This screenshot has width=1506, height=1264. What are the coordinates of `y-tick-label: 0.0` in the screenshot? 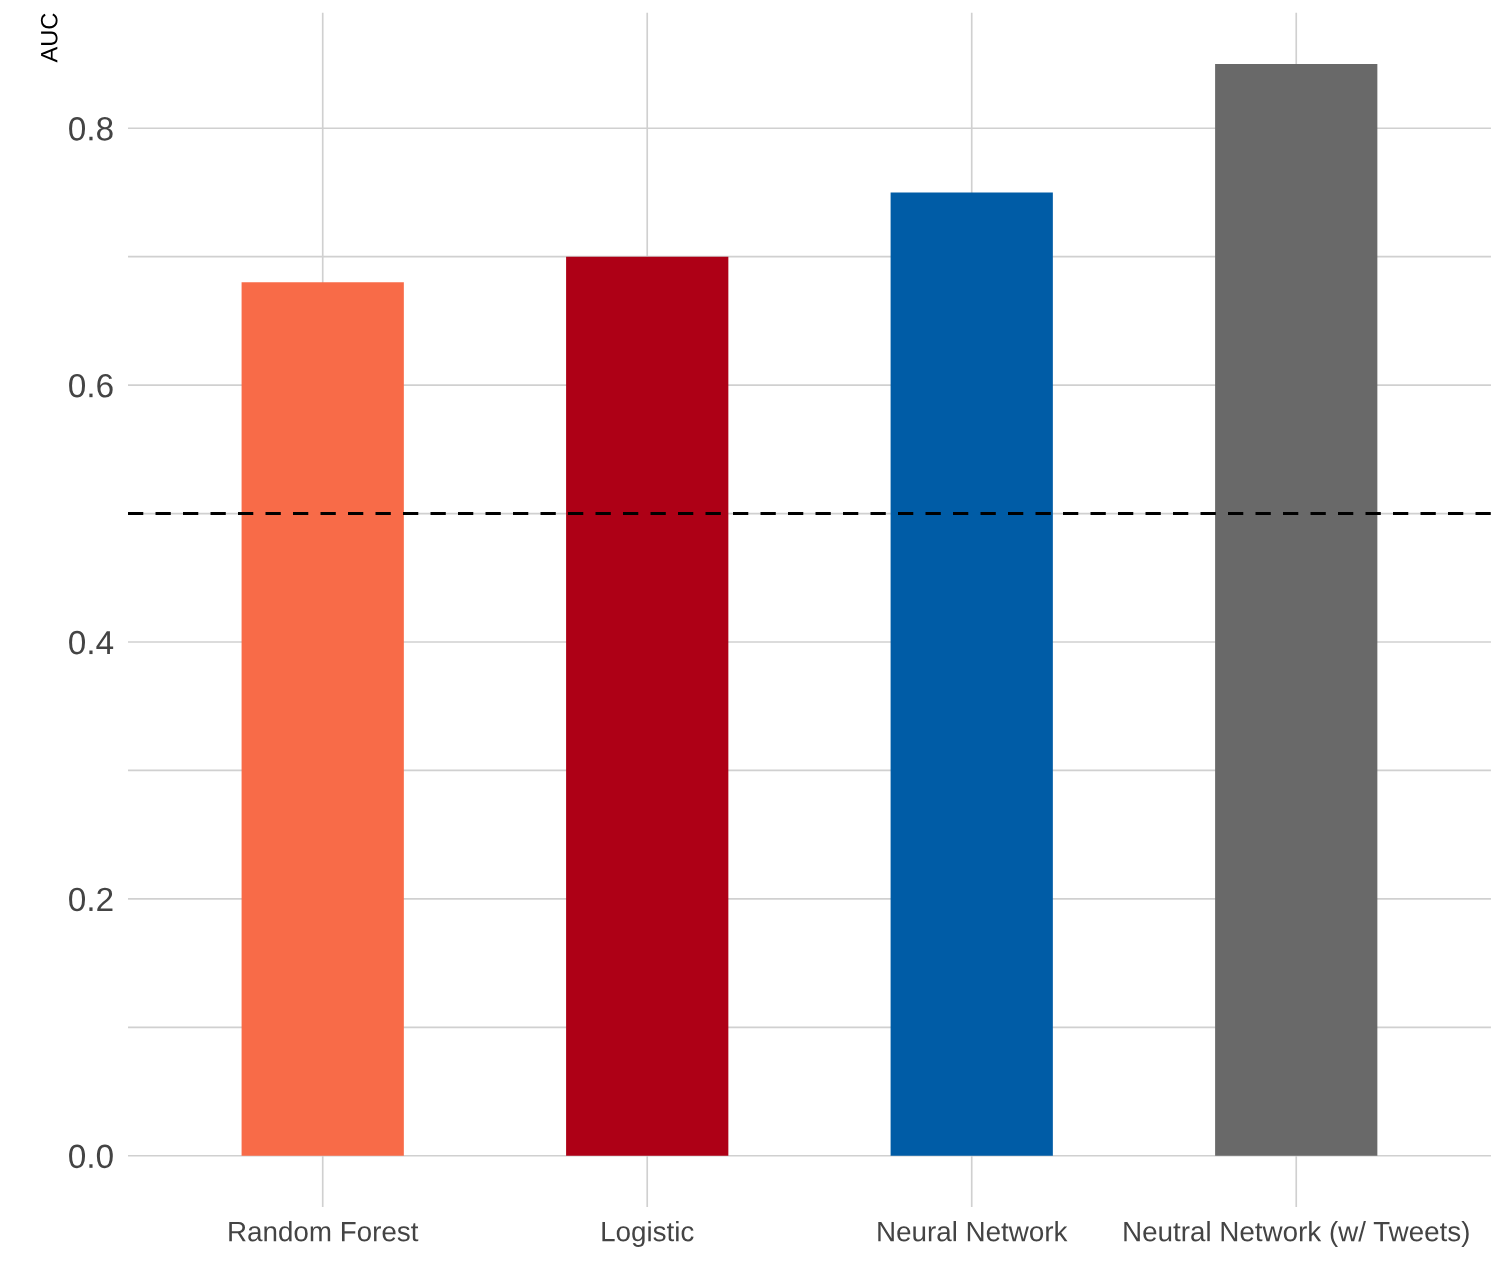 It's located at (91, 1156).